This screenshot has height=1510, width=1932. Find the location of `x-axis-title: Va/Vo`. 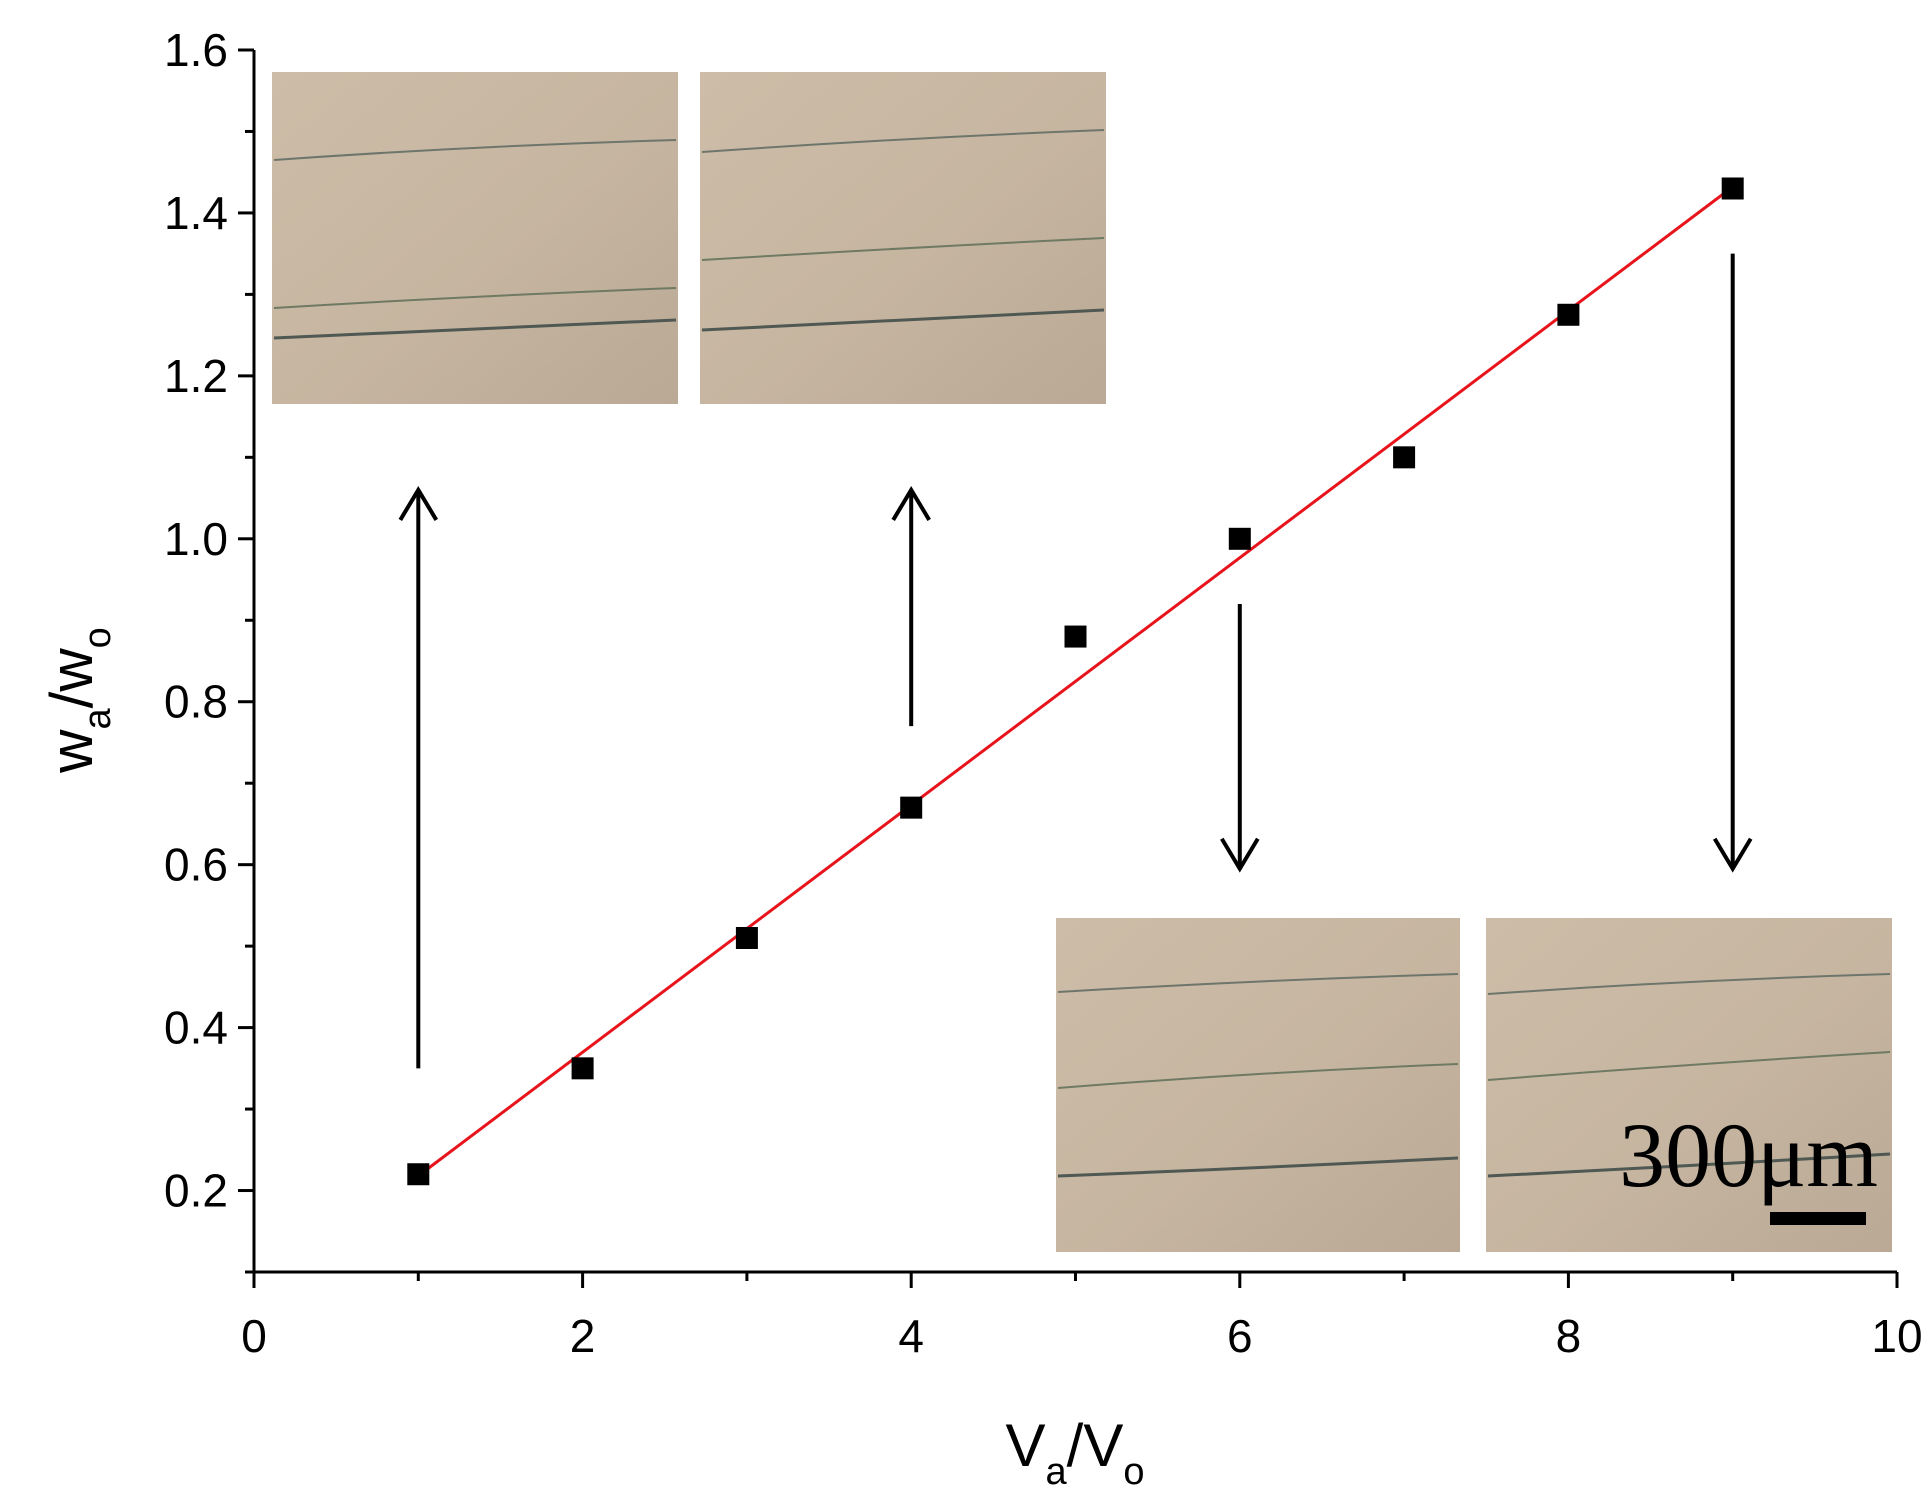

x-axis-title: Va/Vo is located at coordinates (1074, 1452).